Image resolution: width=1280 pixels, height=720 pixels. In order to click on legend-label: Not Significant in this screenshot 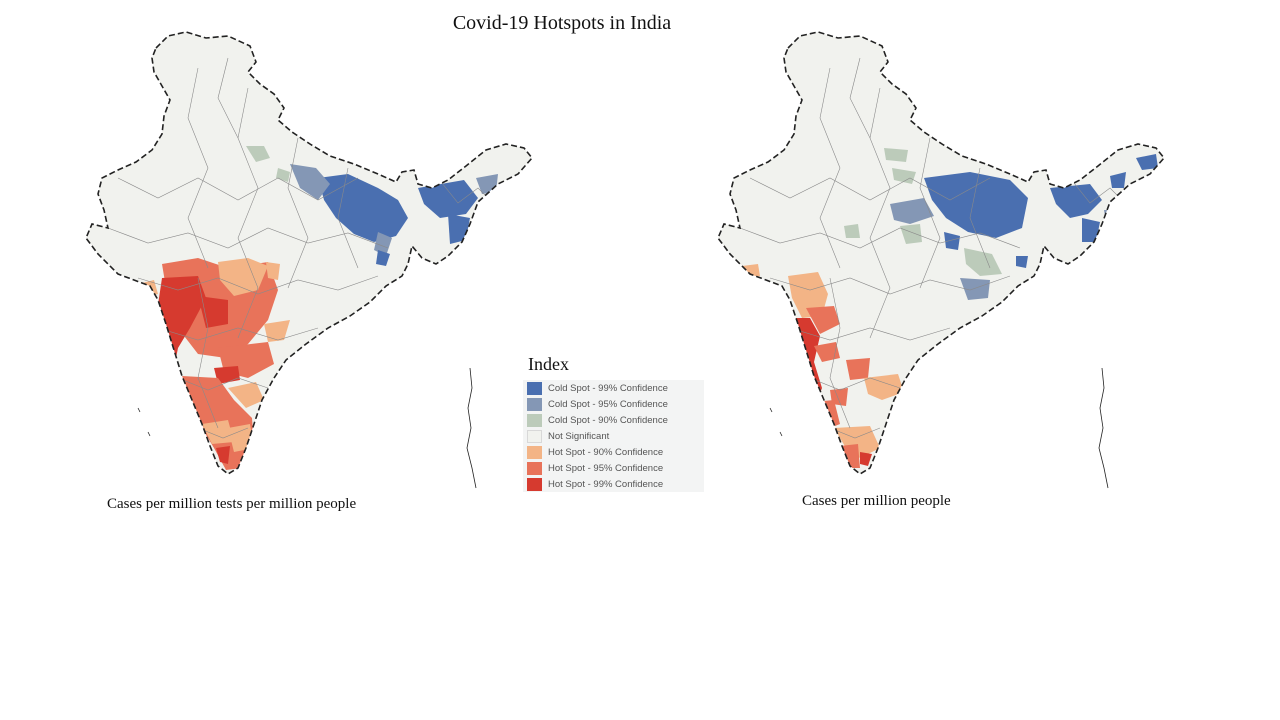, I will do `click(579, 436)`.